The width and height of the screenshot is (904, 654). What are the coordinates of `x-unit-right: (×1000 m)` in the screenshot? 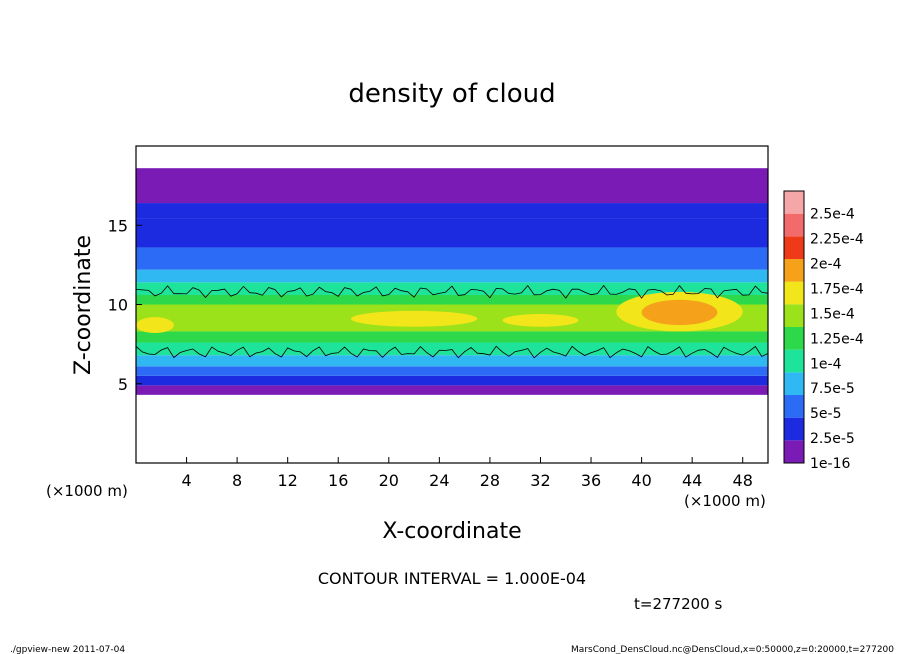 It's located at (725, 501).